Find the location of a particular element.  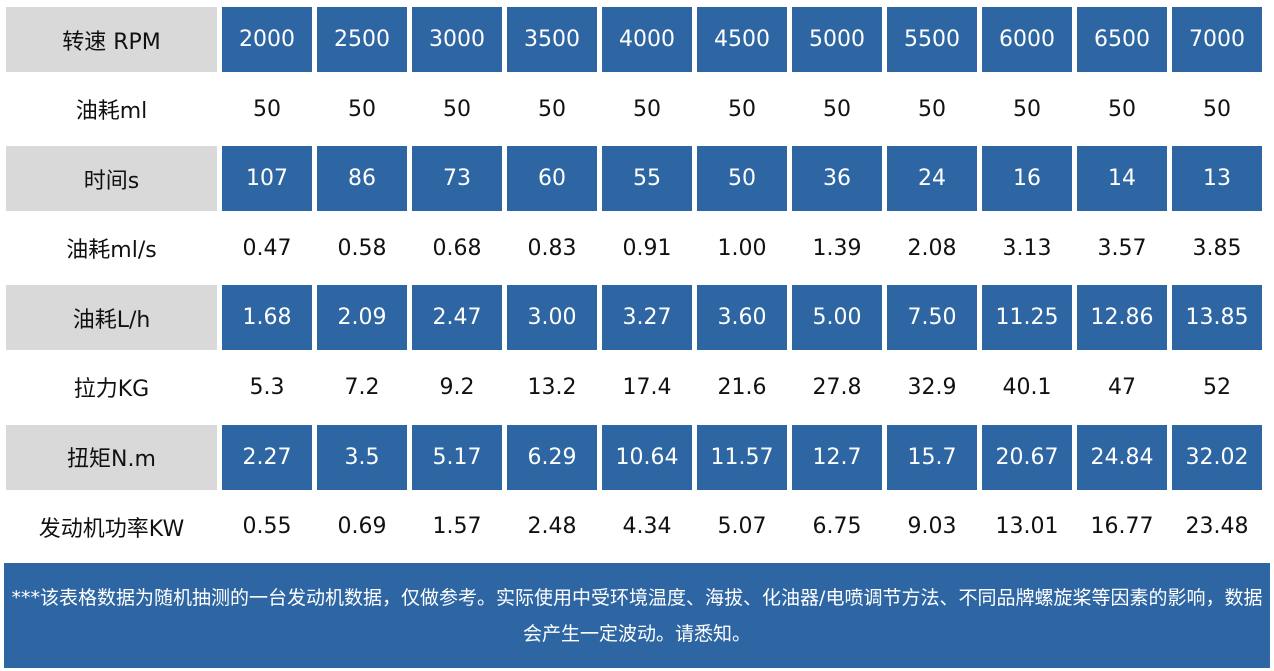

table-cell: 12.7 is located at coordinates (837, 457).